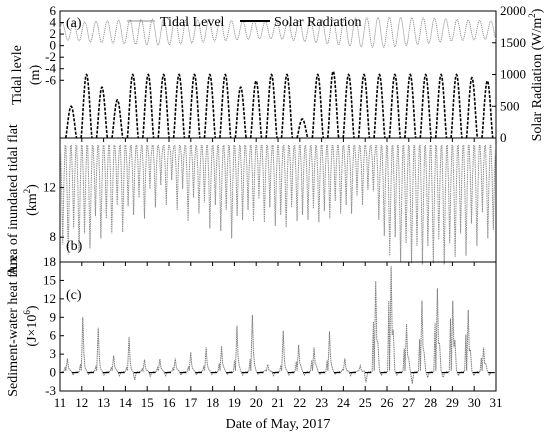 Image resolution: width=550 pixels, height=436 pixels. Describe the element at coordinates (537, 10) in the screenshot. I see `panel-a-right-ylabel-close: )` at that location.